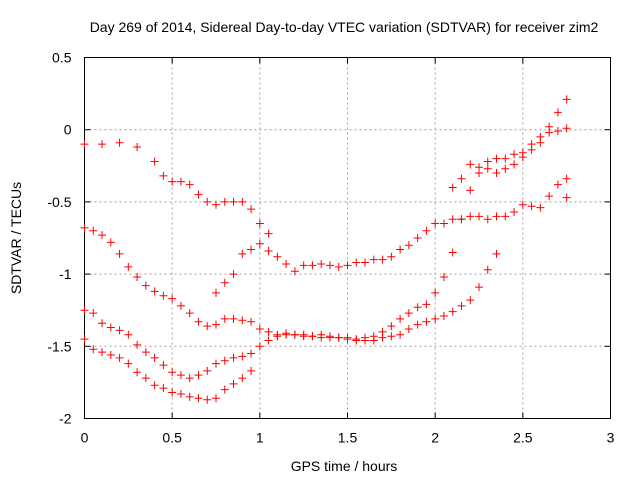  Describe the element at coordinates (260, 438) in the screenshot. I see `x-tick-label: 1` at that location.